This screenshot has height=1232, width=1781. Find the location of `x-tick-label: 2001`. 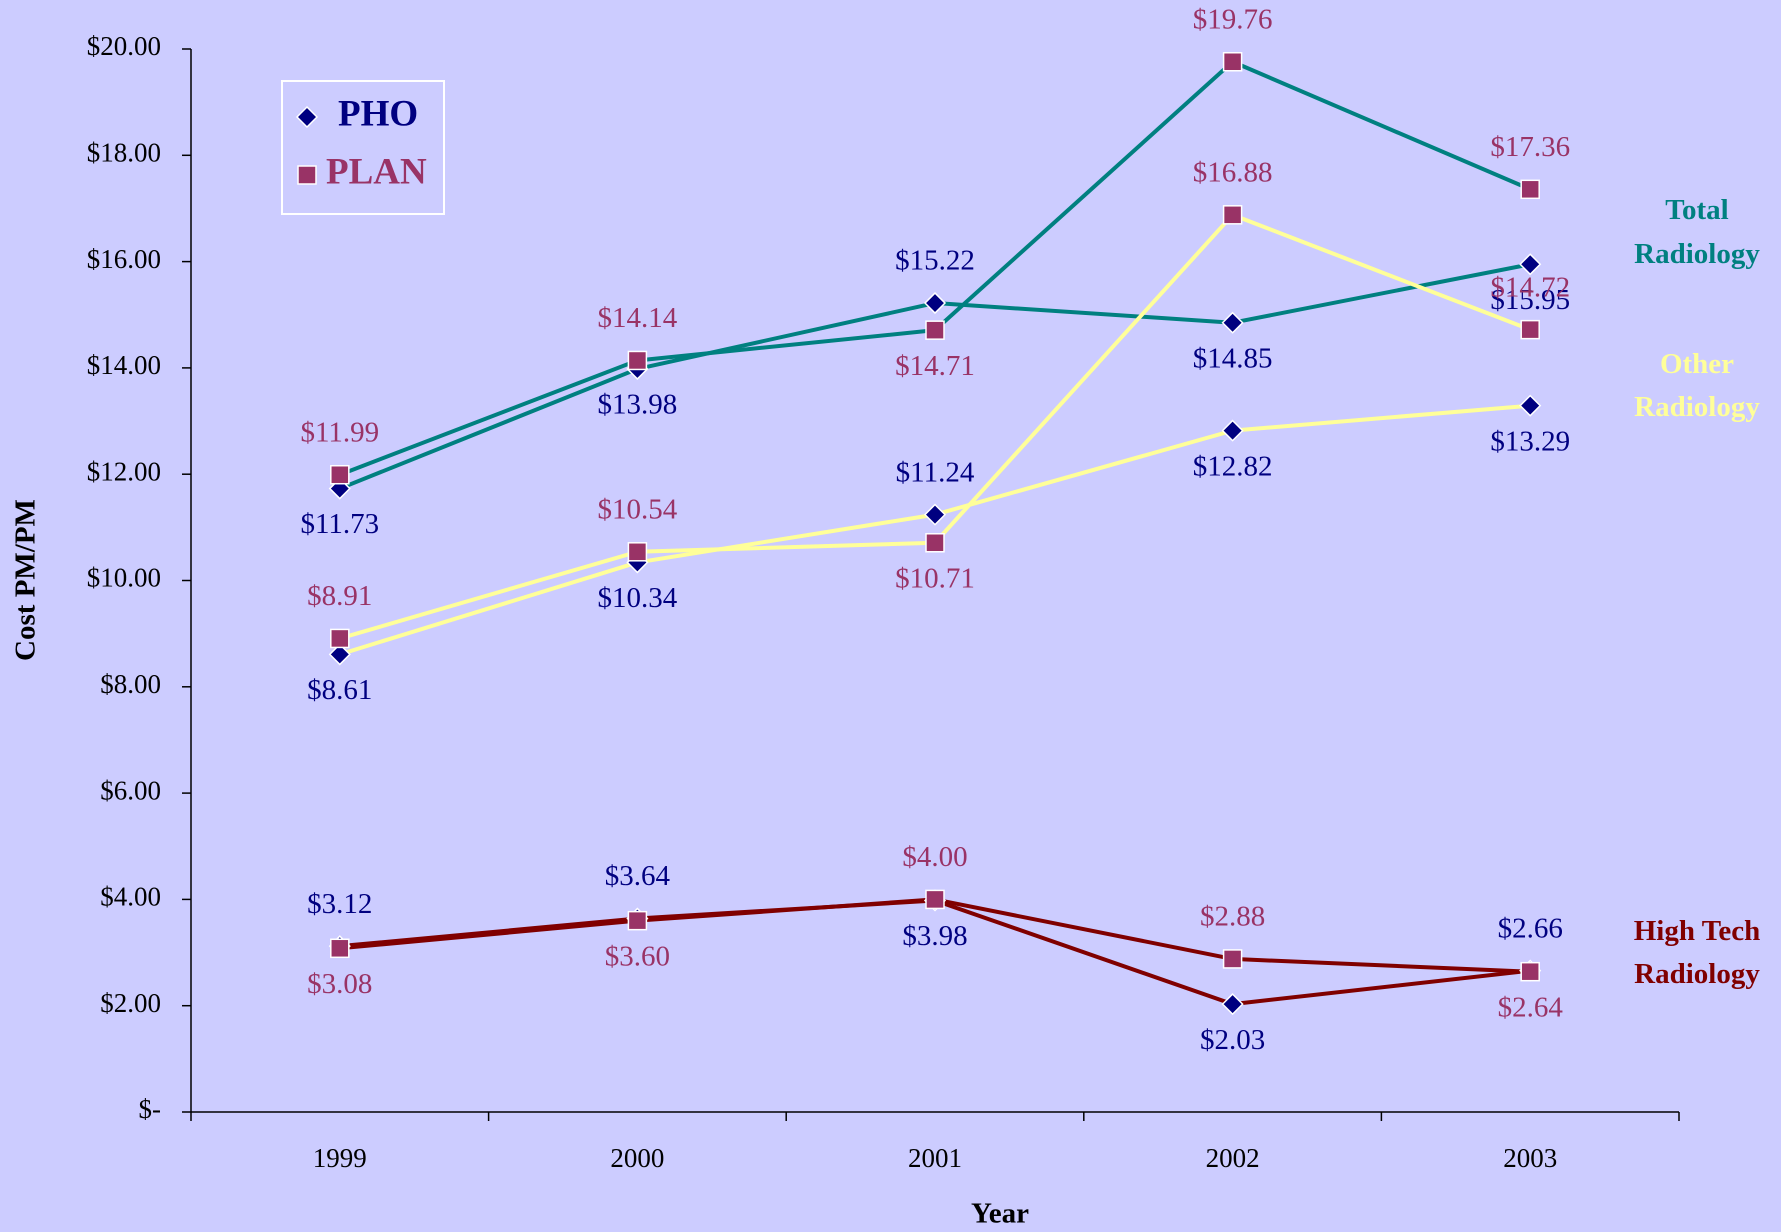

x-tick-label: 2001 is located at coordinates (935, 1158).